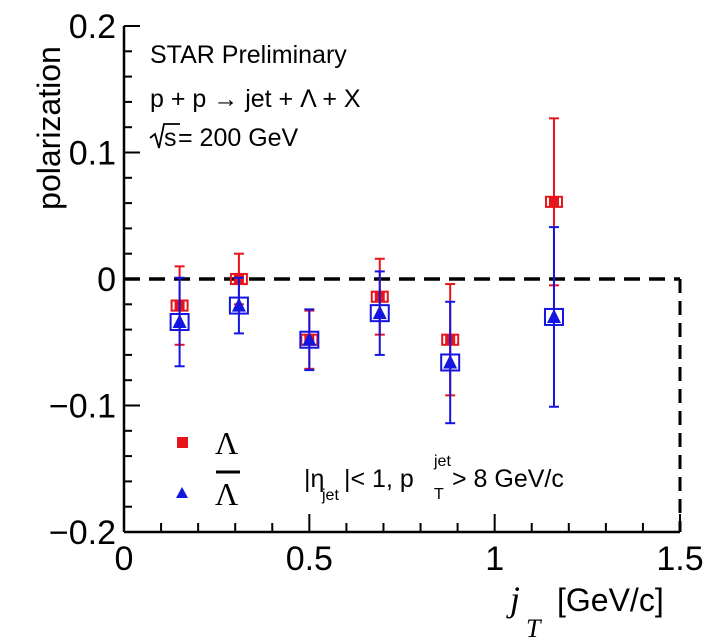 The width and height of the screenshot is (712, 643). I want to click on energy-sqrt-s: s, so click(170, 138).